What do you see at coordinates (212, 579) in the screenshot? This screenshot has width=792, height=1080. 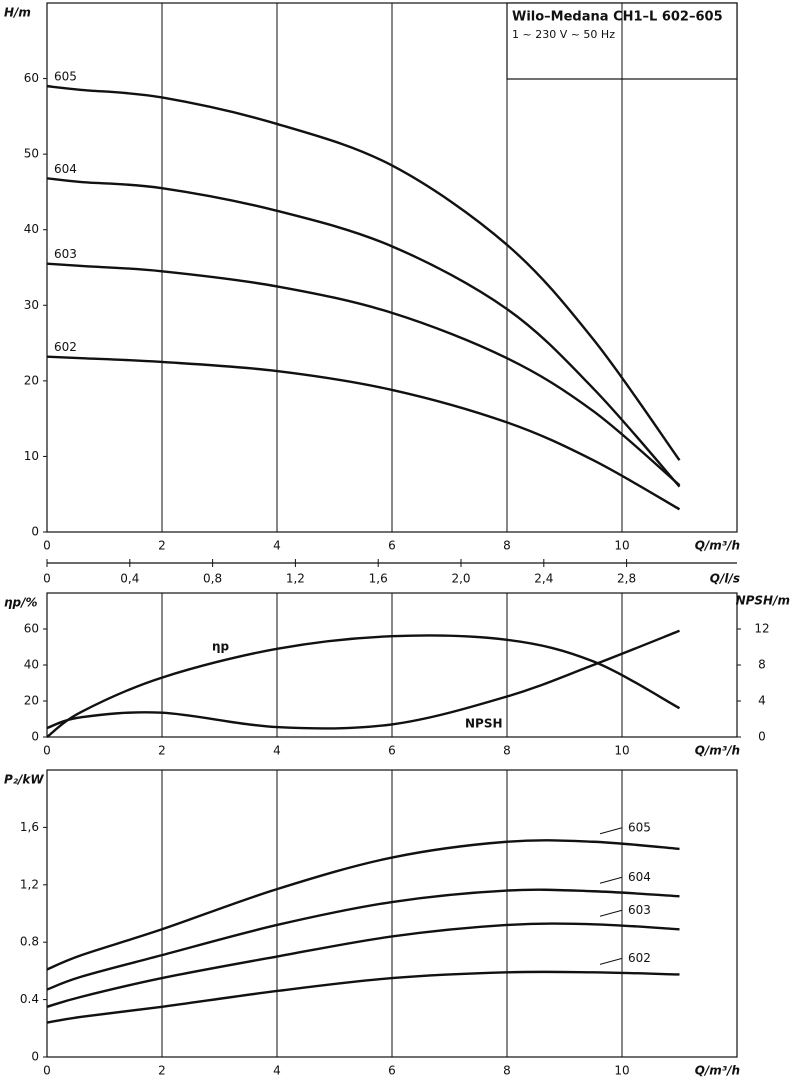 I see `x2-tick-label: 0,8` at bounding box center [212, 579].